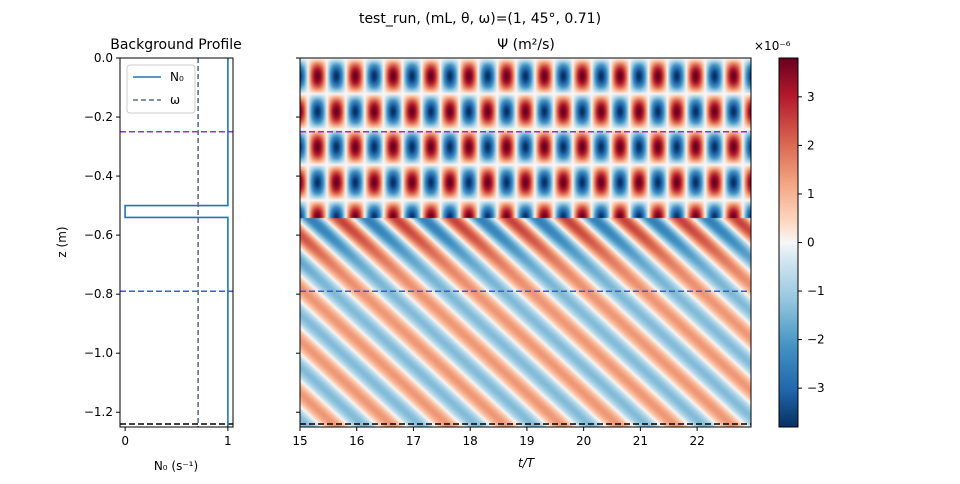  I want to click on left-series-group, so click(176, 242).